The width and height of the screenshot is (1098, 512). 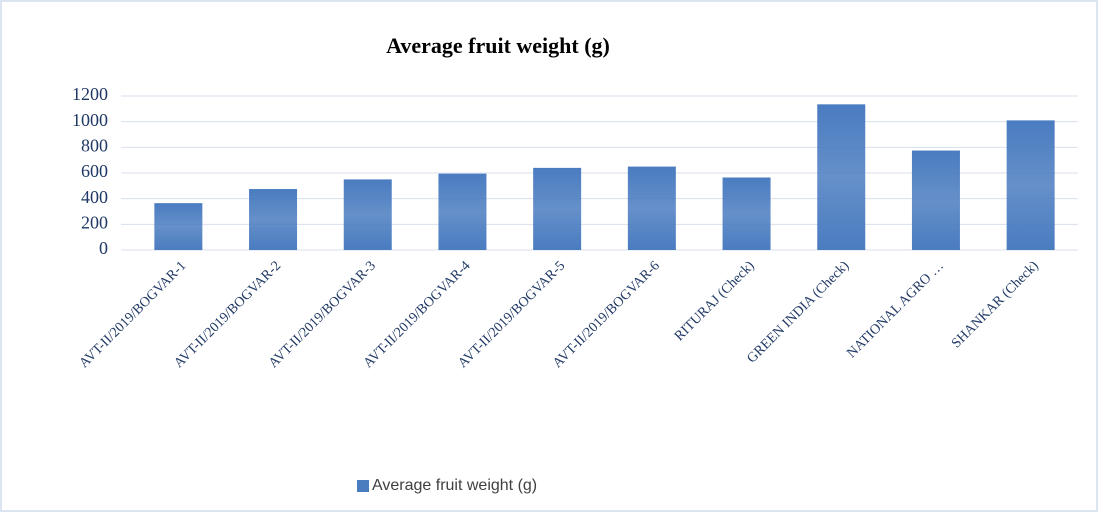 What do you see at coordinates (363, 486) in the screenshot?
I see `legend-swatch` at bounding box center [363, 486].